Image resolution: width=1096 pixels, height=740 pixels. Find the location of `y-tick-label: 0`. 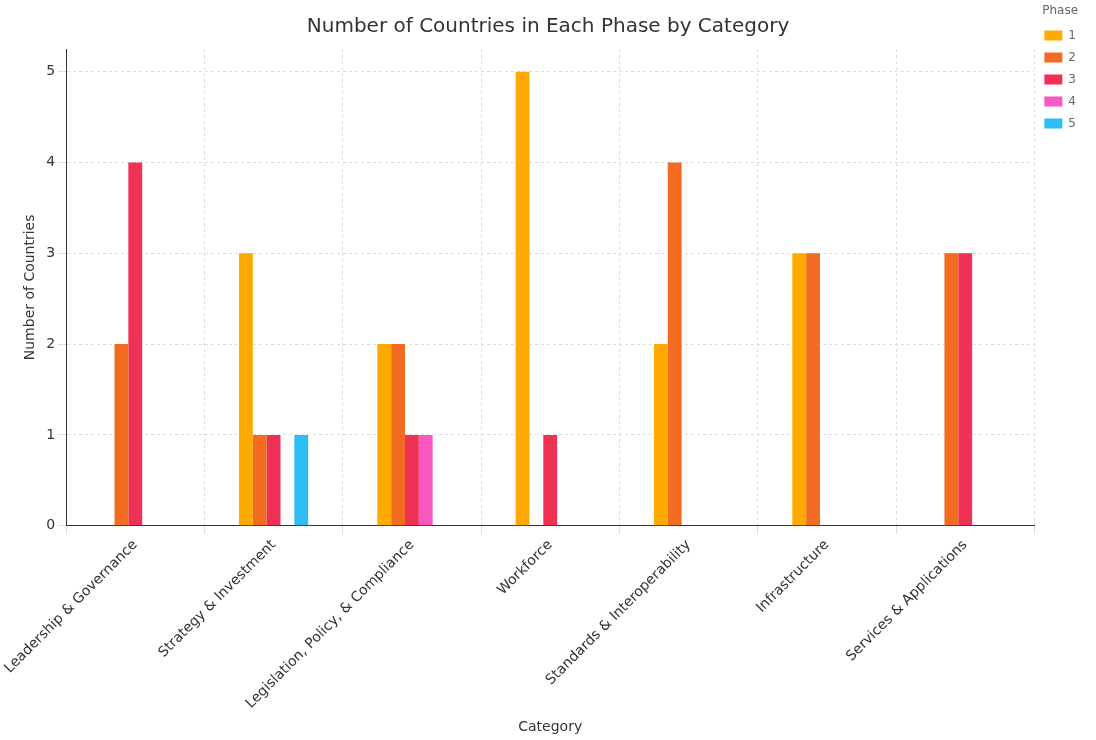

y-tick-label: 0 is located at coordinates (51, 524).